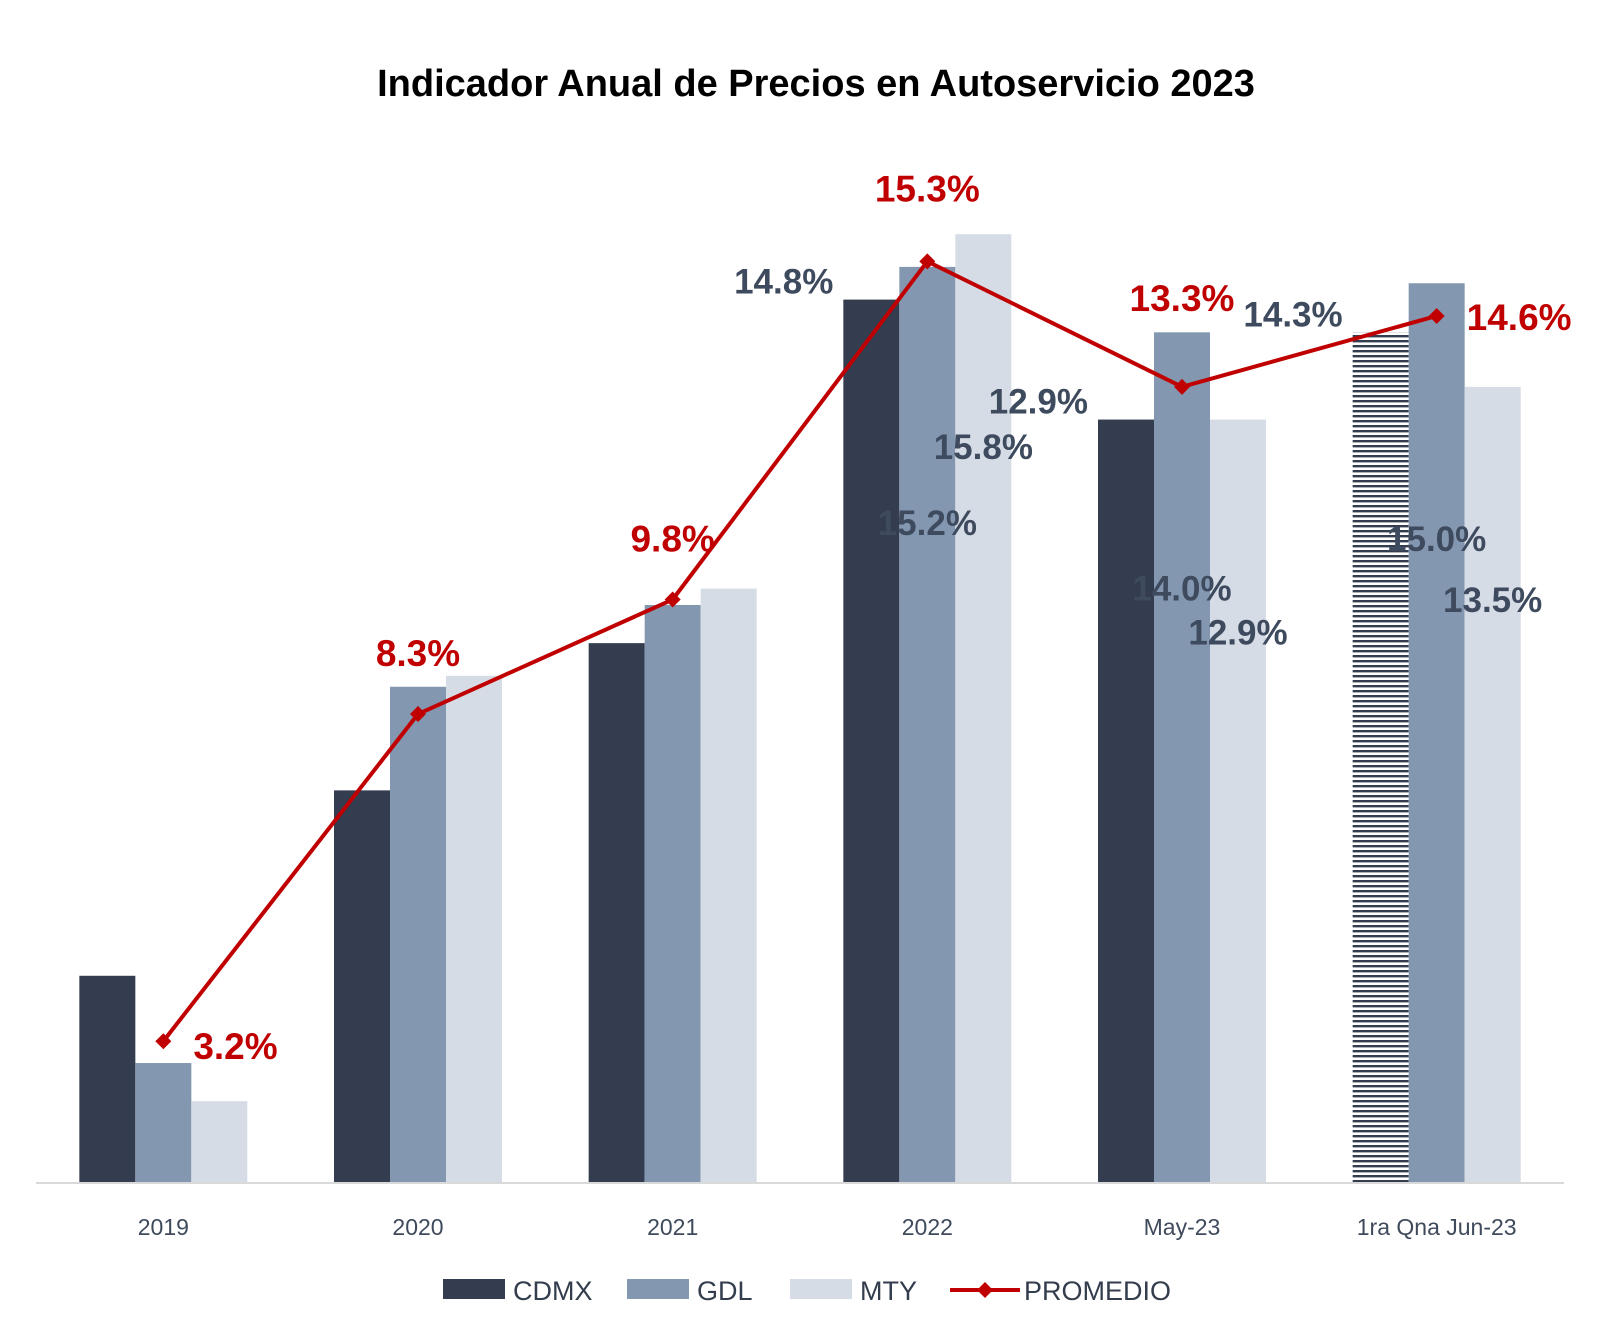  Describe the element at coordinates (1182, 1227) in the screenshot. I see `x-tick-label-may-23: May-23` at that location.